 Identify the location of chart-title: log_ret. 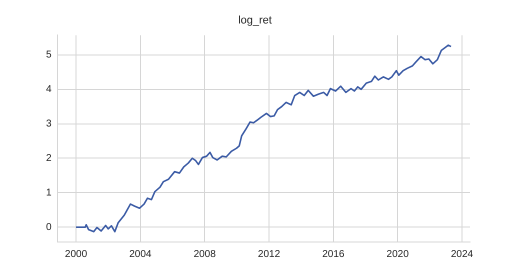
(255, 20).